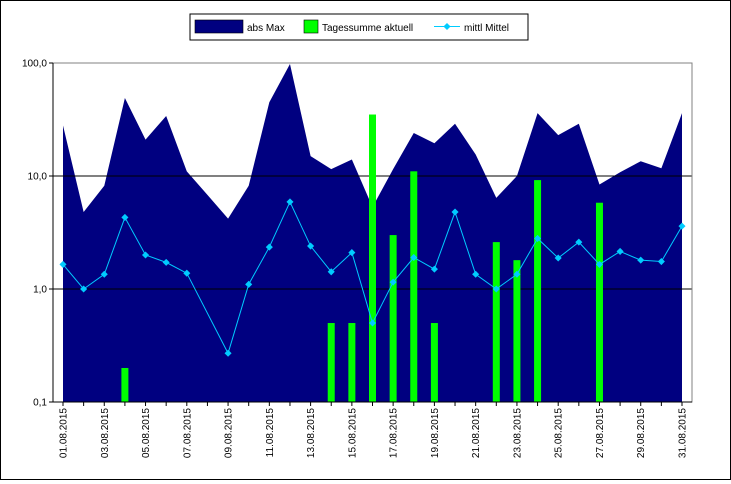 The height and width of the screenshot is (484, 731). Describe the element at coordinates (352, 253) in the screenshot. I see `point-mittl-mittel-15.08.2015` at that location.